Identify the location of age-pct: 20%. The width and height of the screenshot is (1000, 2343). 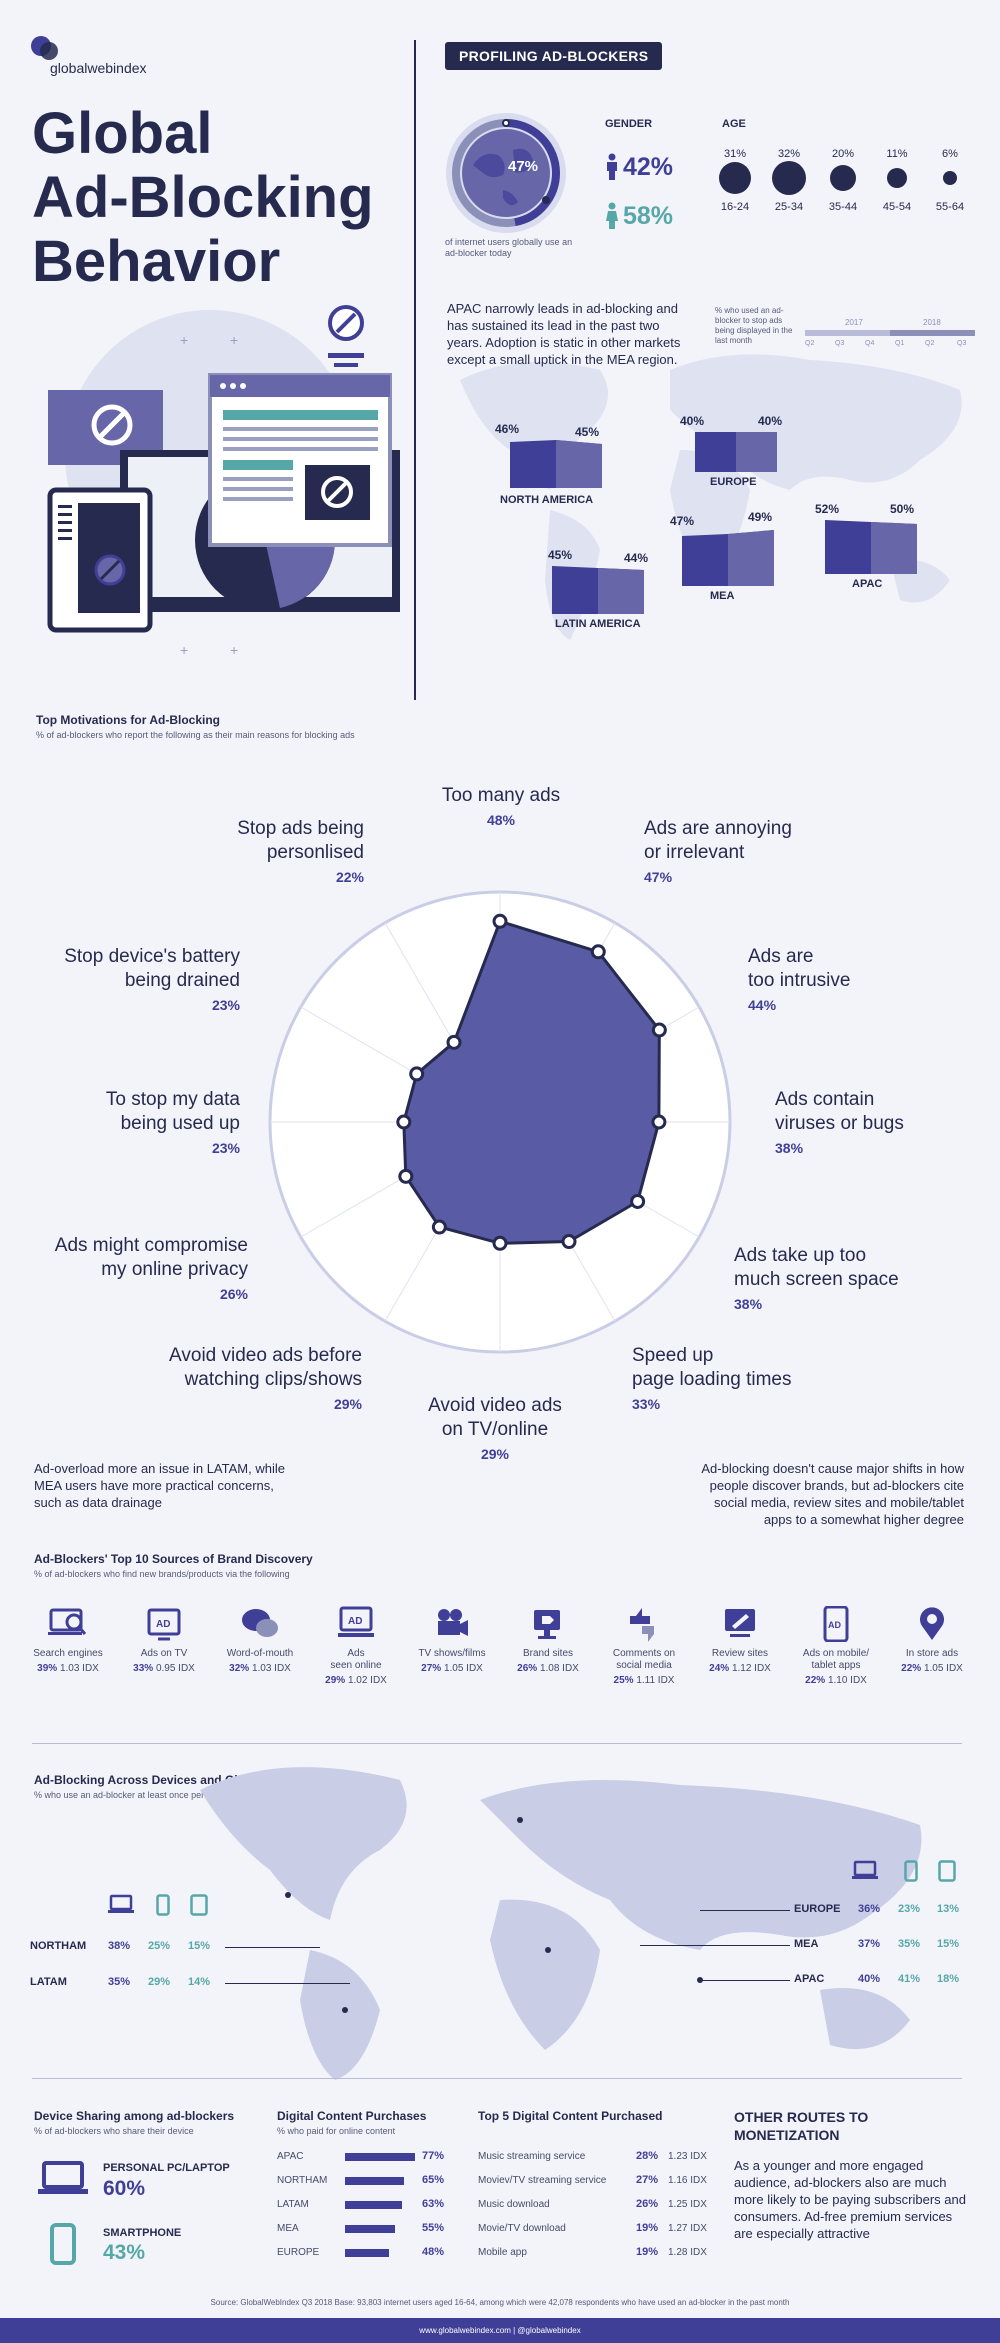
(843, 154).